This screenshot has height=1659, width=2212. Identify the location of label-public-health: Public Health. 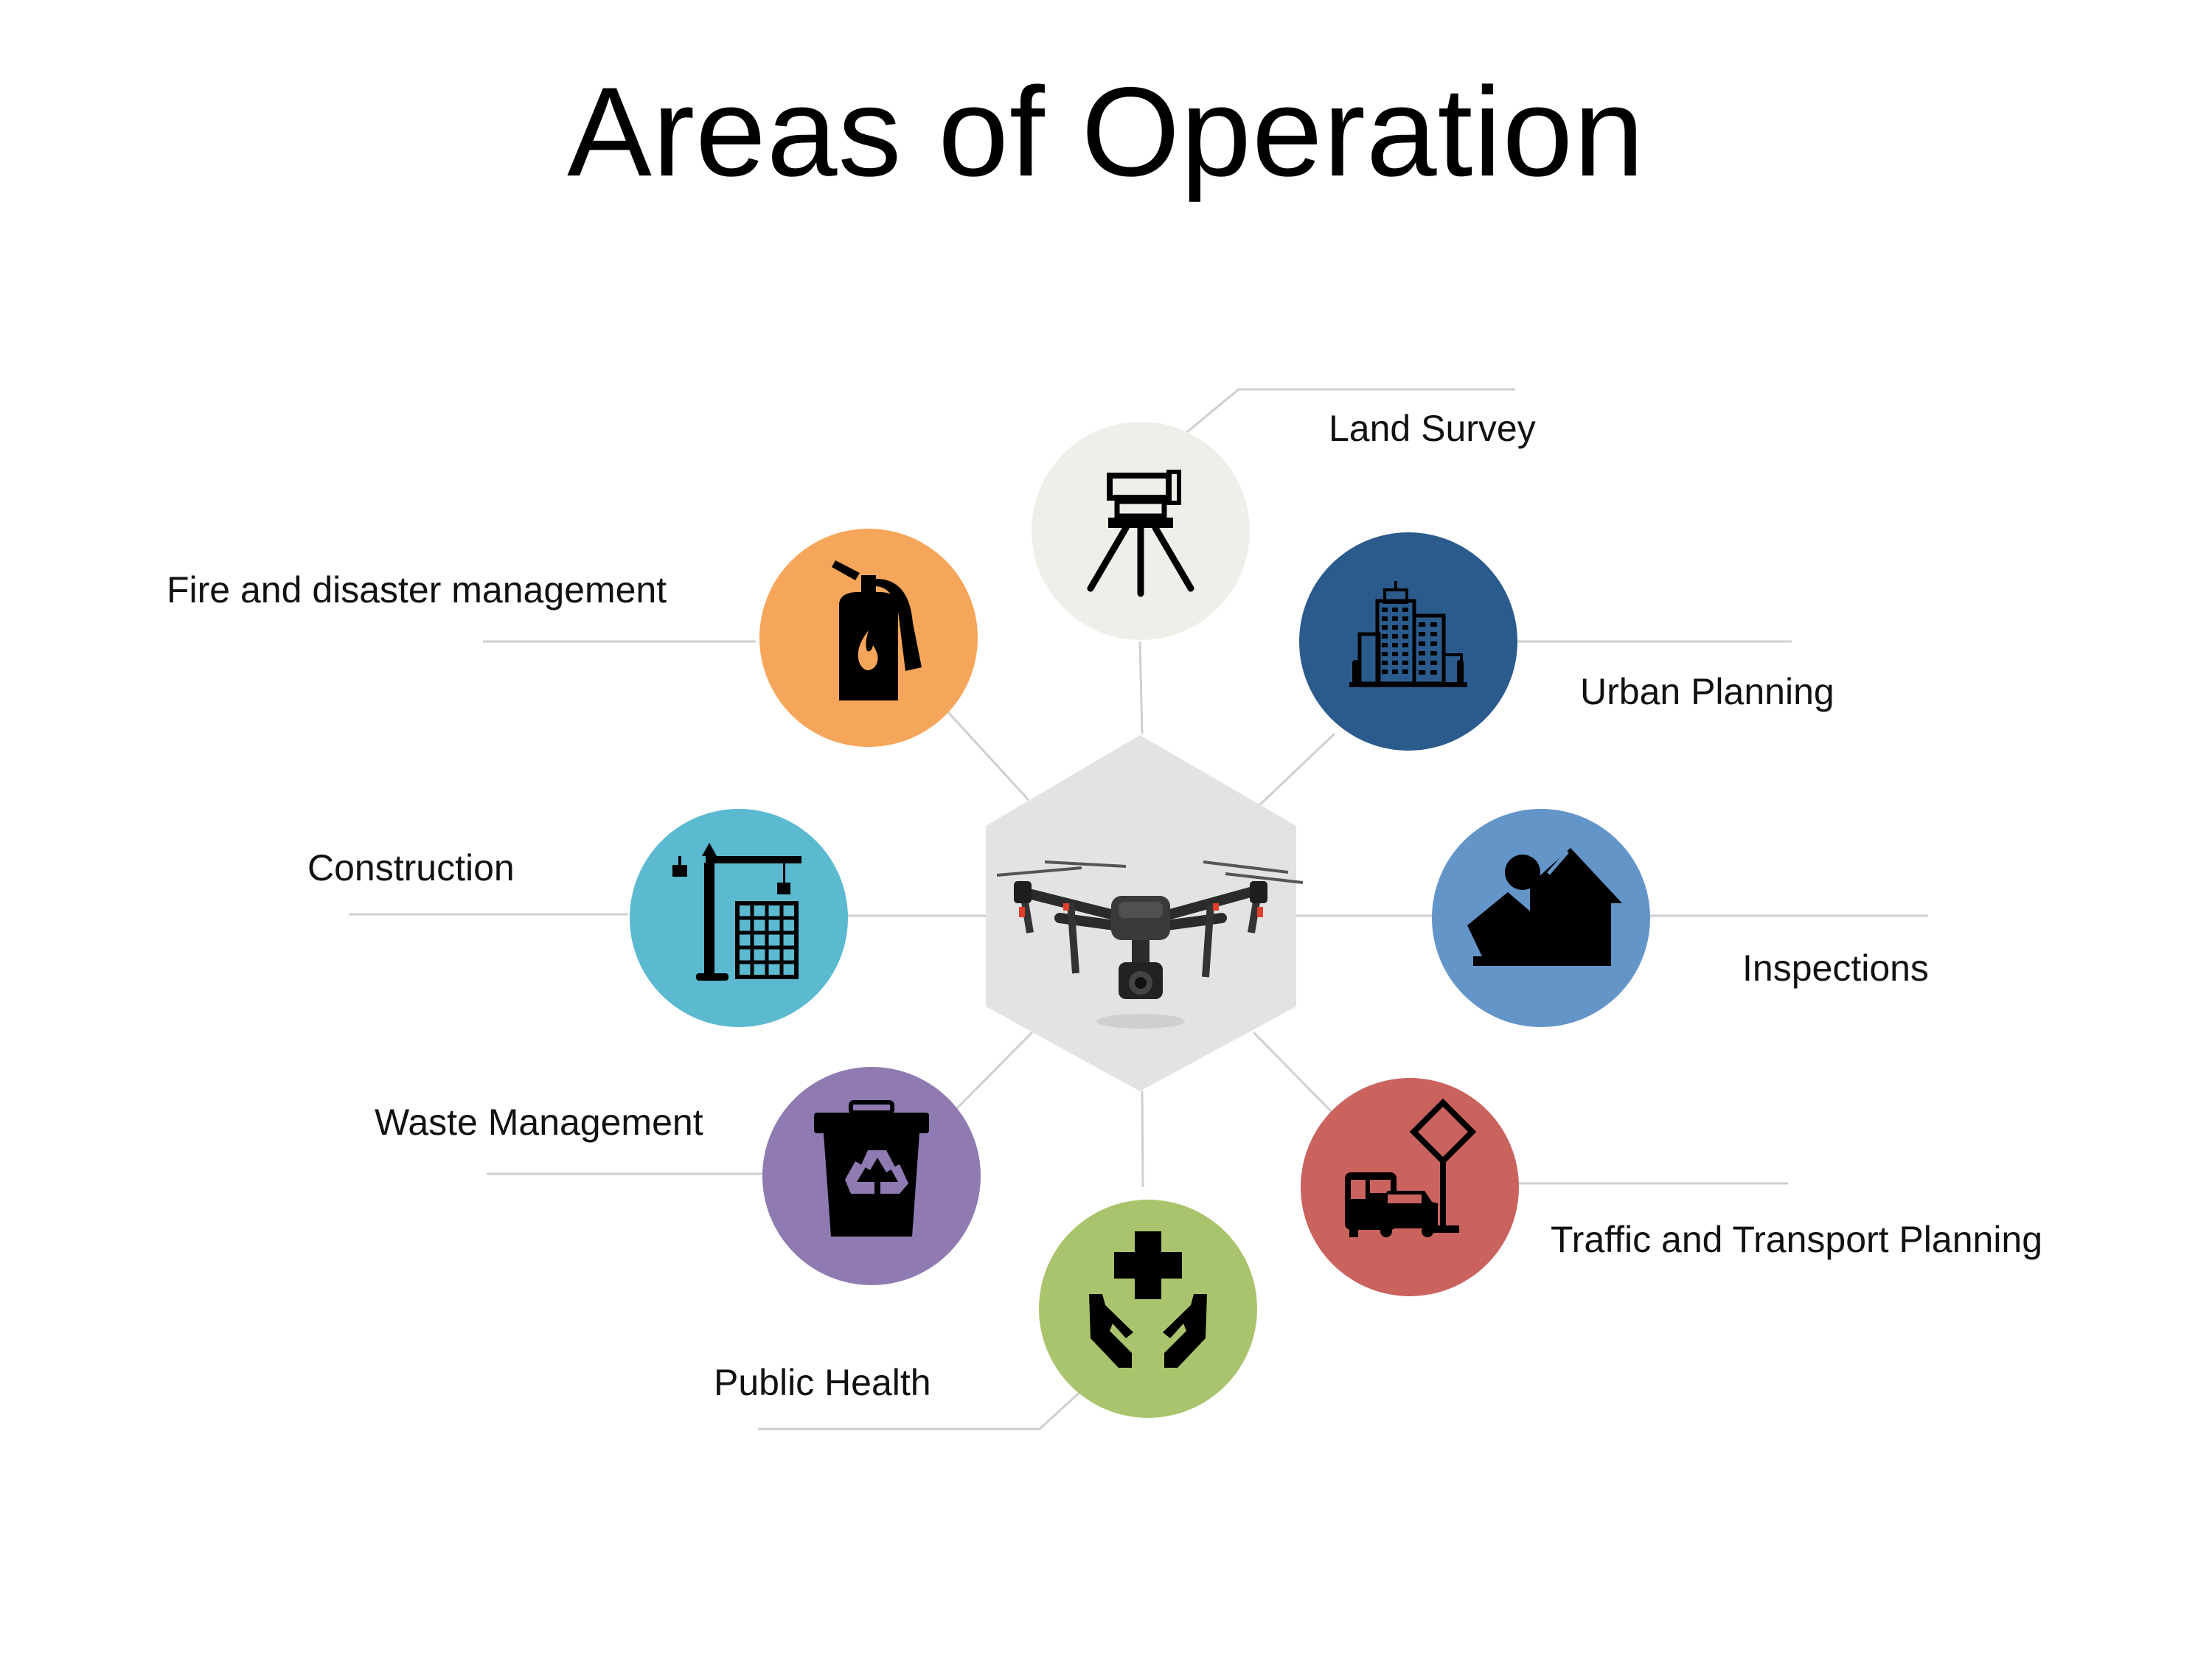
(822, 1382).